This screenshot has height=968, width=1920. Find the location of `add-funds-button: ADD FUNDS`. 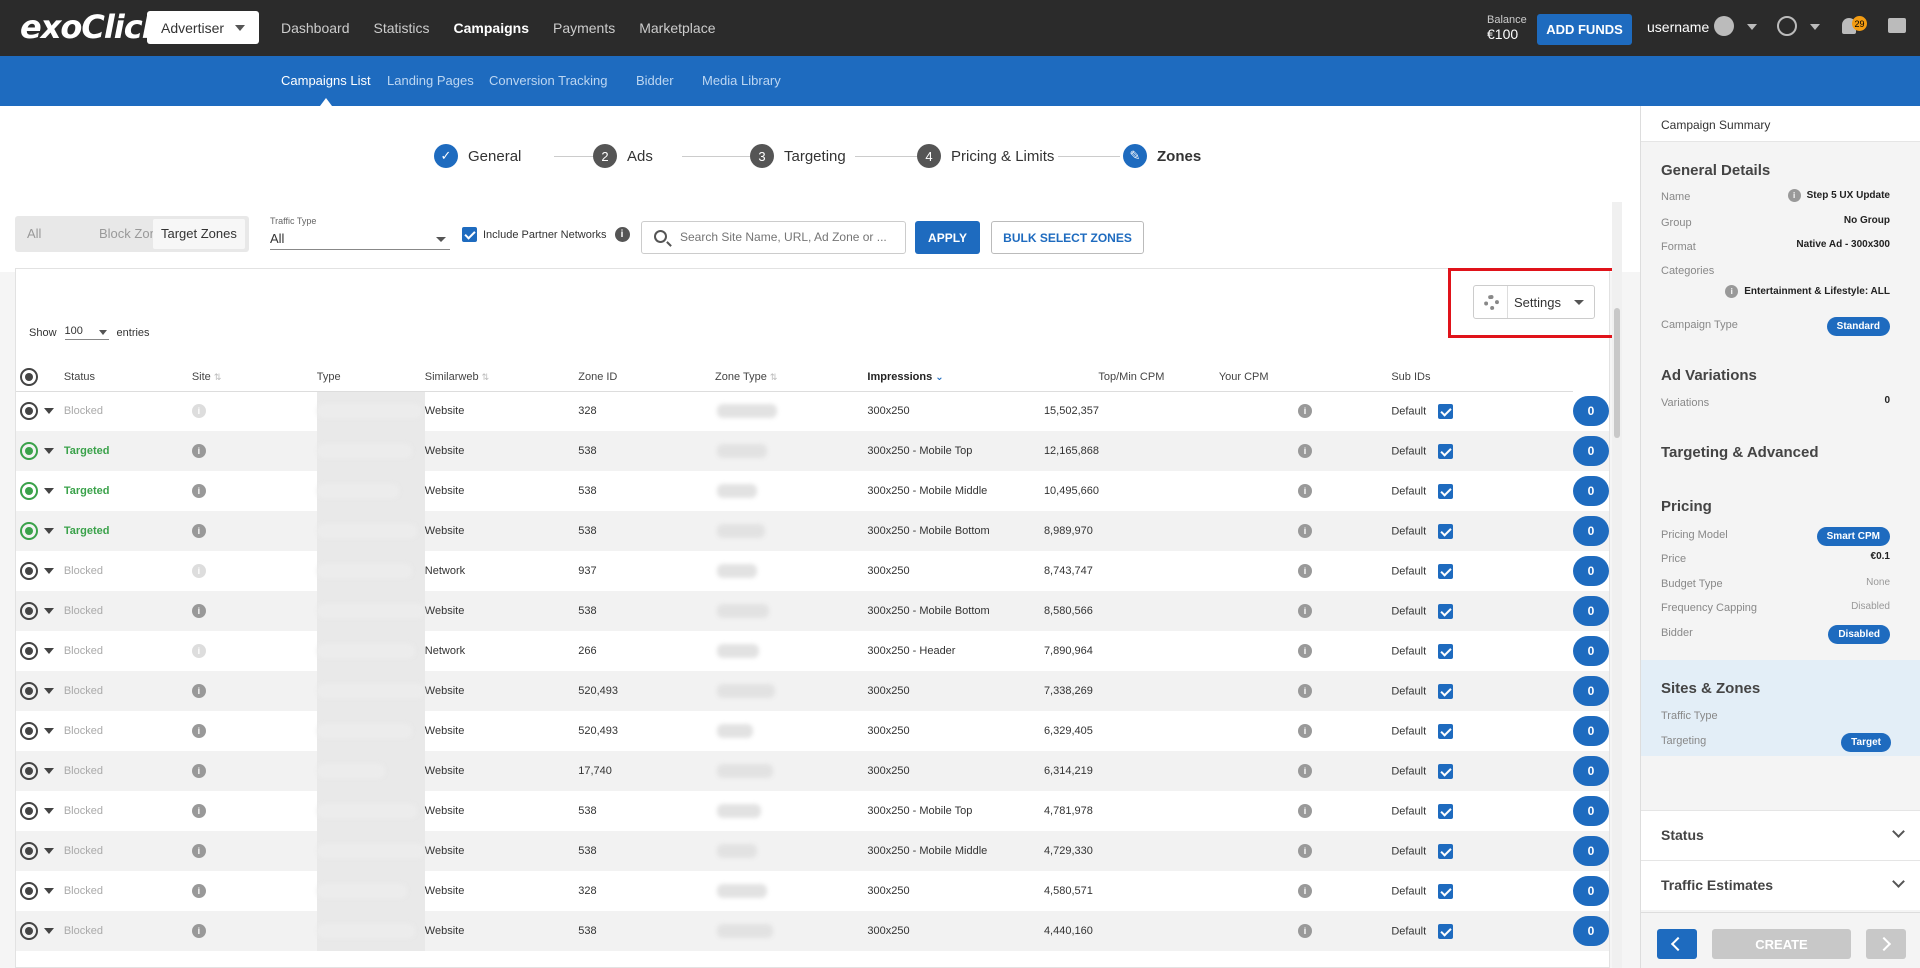

add-funds-button: ADD FUNDS is located at coordinates (1584, 29).